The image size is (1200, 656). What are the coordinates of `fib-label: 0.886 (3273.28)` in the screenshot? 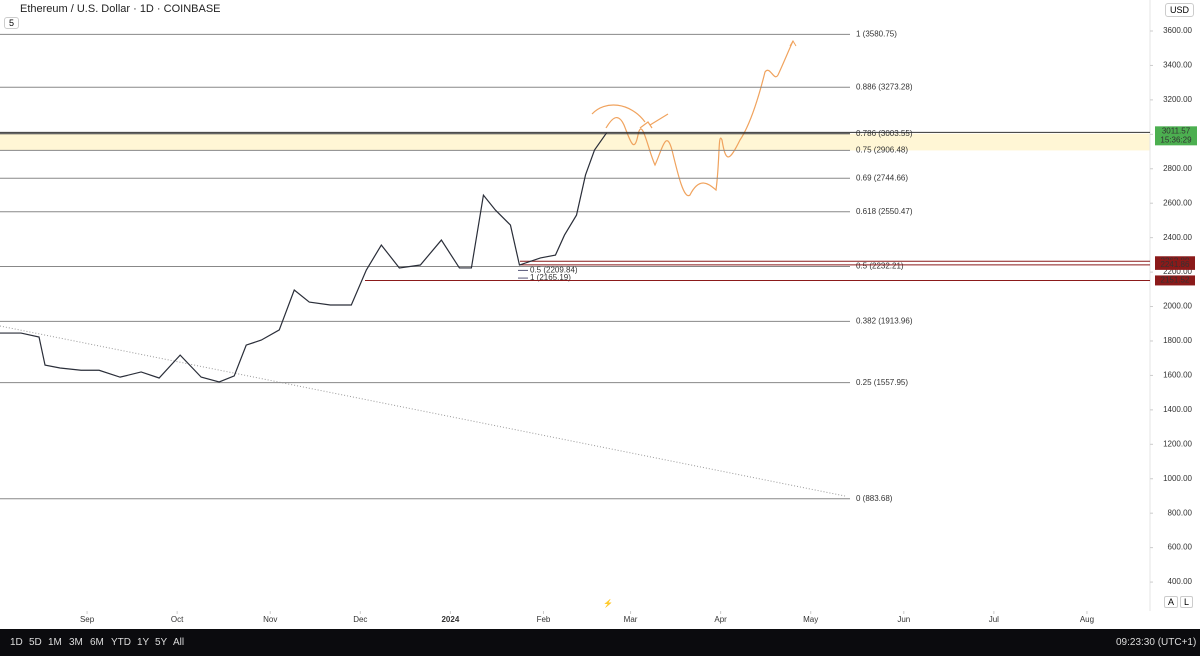 It's located at (884, 86).